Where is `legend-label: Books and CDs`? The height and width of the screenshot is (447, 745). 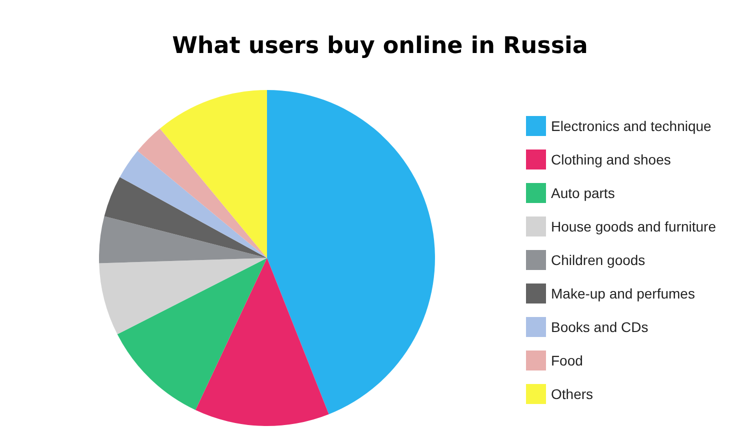
legend-label: Books and CDs is located at coordinates (599, 327).